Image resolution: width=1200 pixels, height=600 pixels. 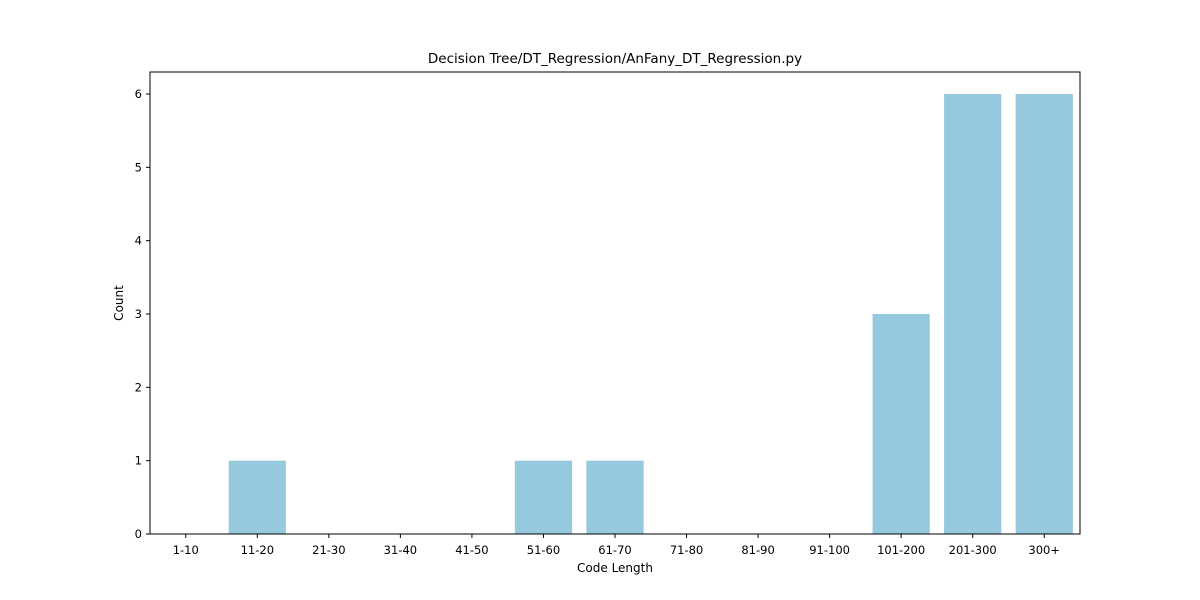 I want to click on y-tick-label: 3, so click(x=138, y=314).